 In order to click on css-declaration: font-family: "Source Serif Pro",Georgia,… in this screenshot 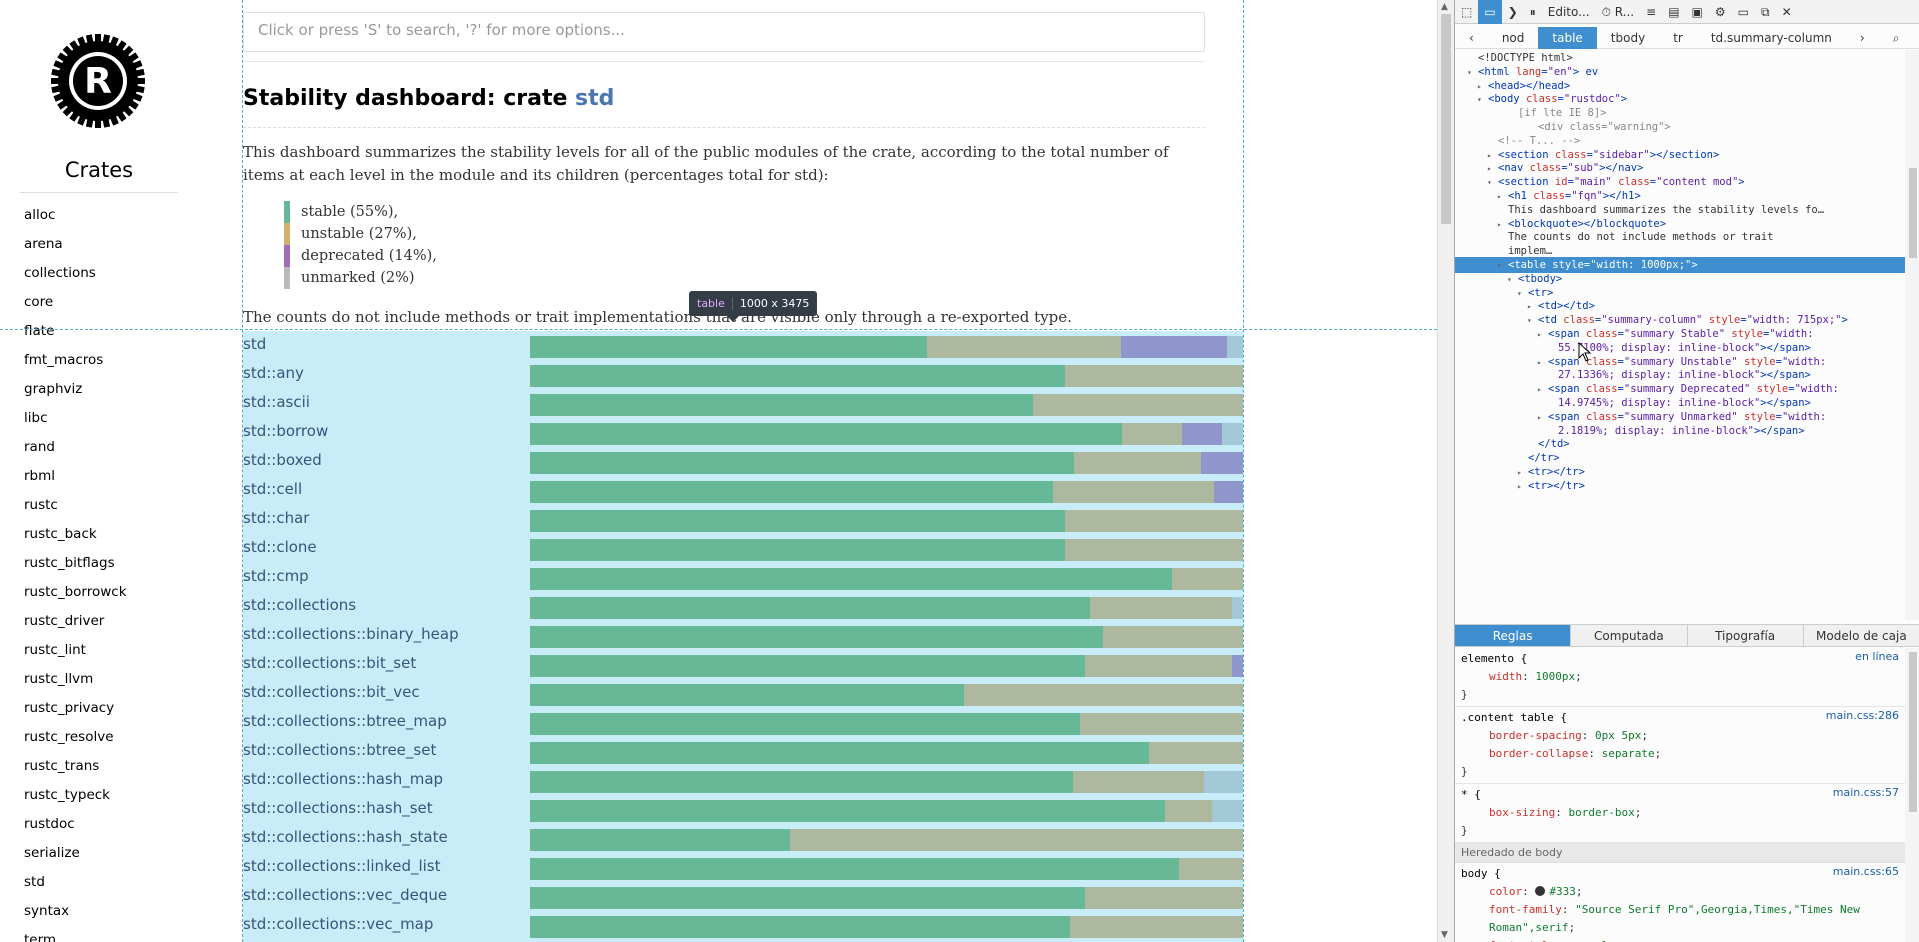, I will do `click(1674, 918)`.